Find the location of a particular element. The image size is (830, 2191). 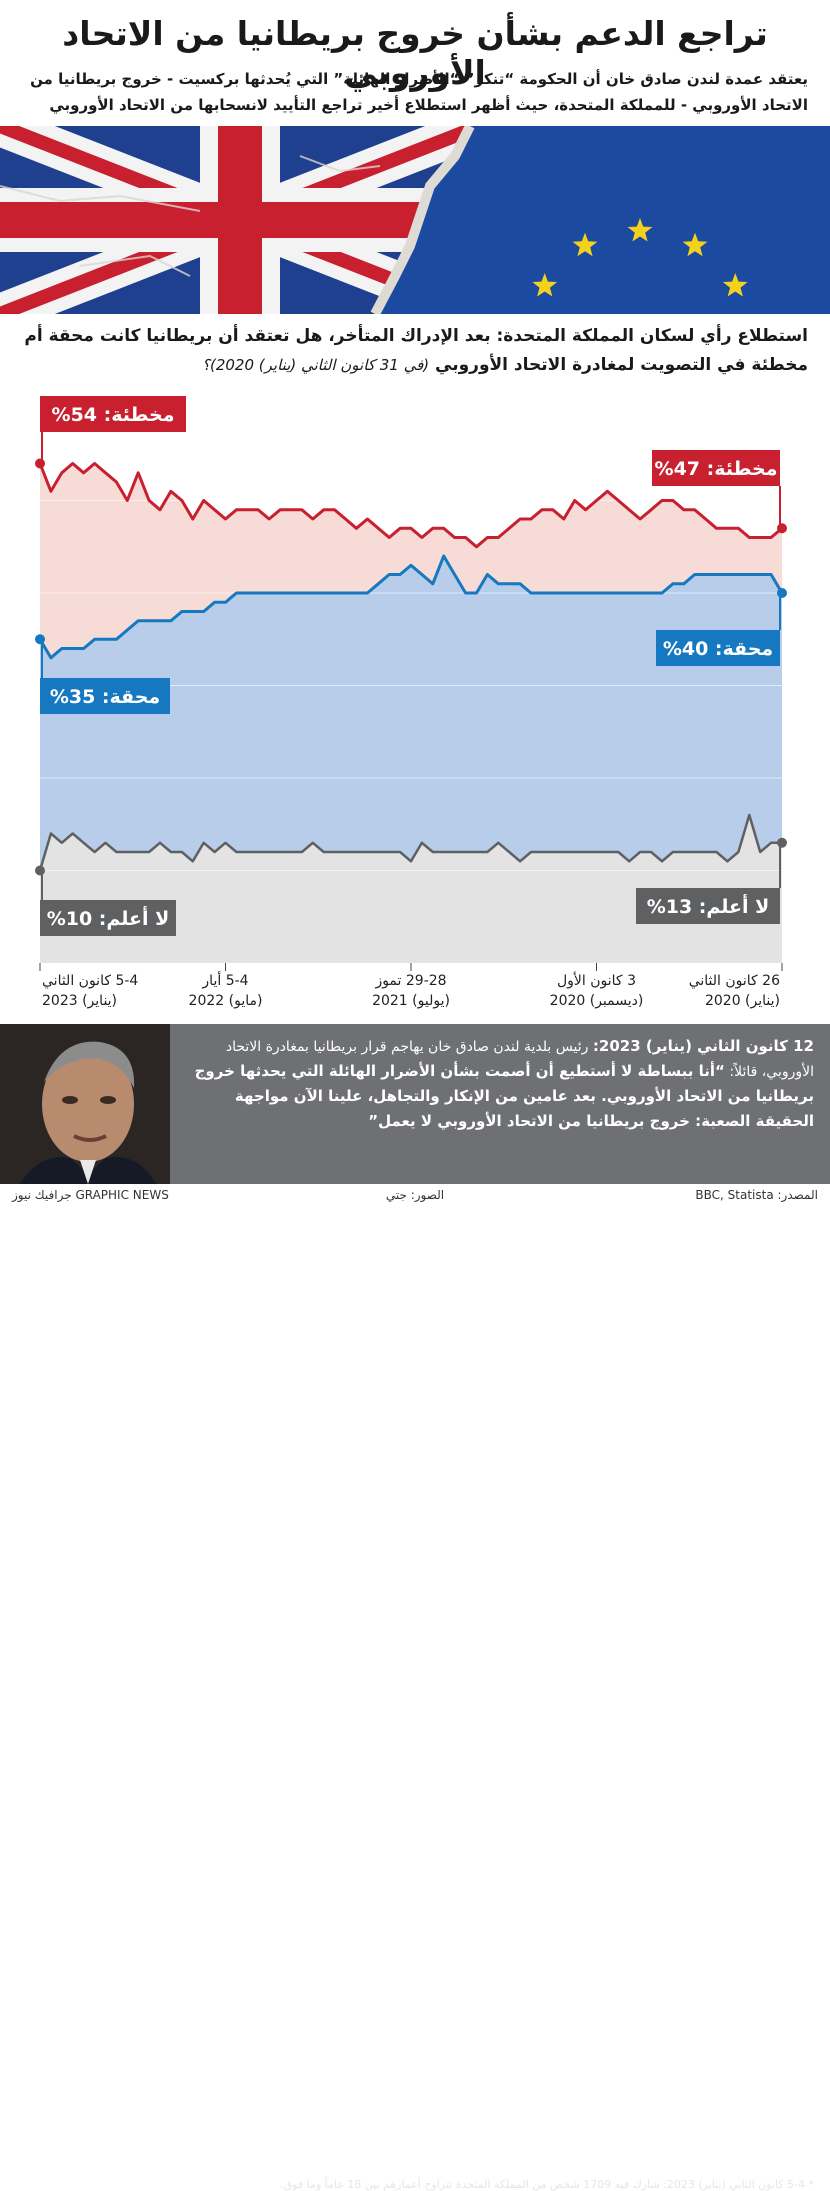

x-tick-label: 26 كانون الثاني is located at coordinates (734, 981).